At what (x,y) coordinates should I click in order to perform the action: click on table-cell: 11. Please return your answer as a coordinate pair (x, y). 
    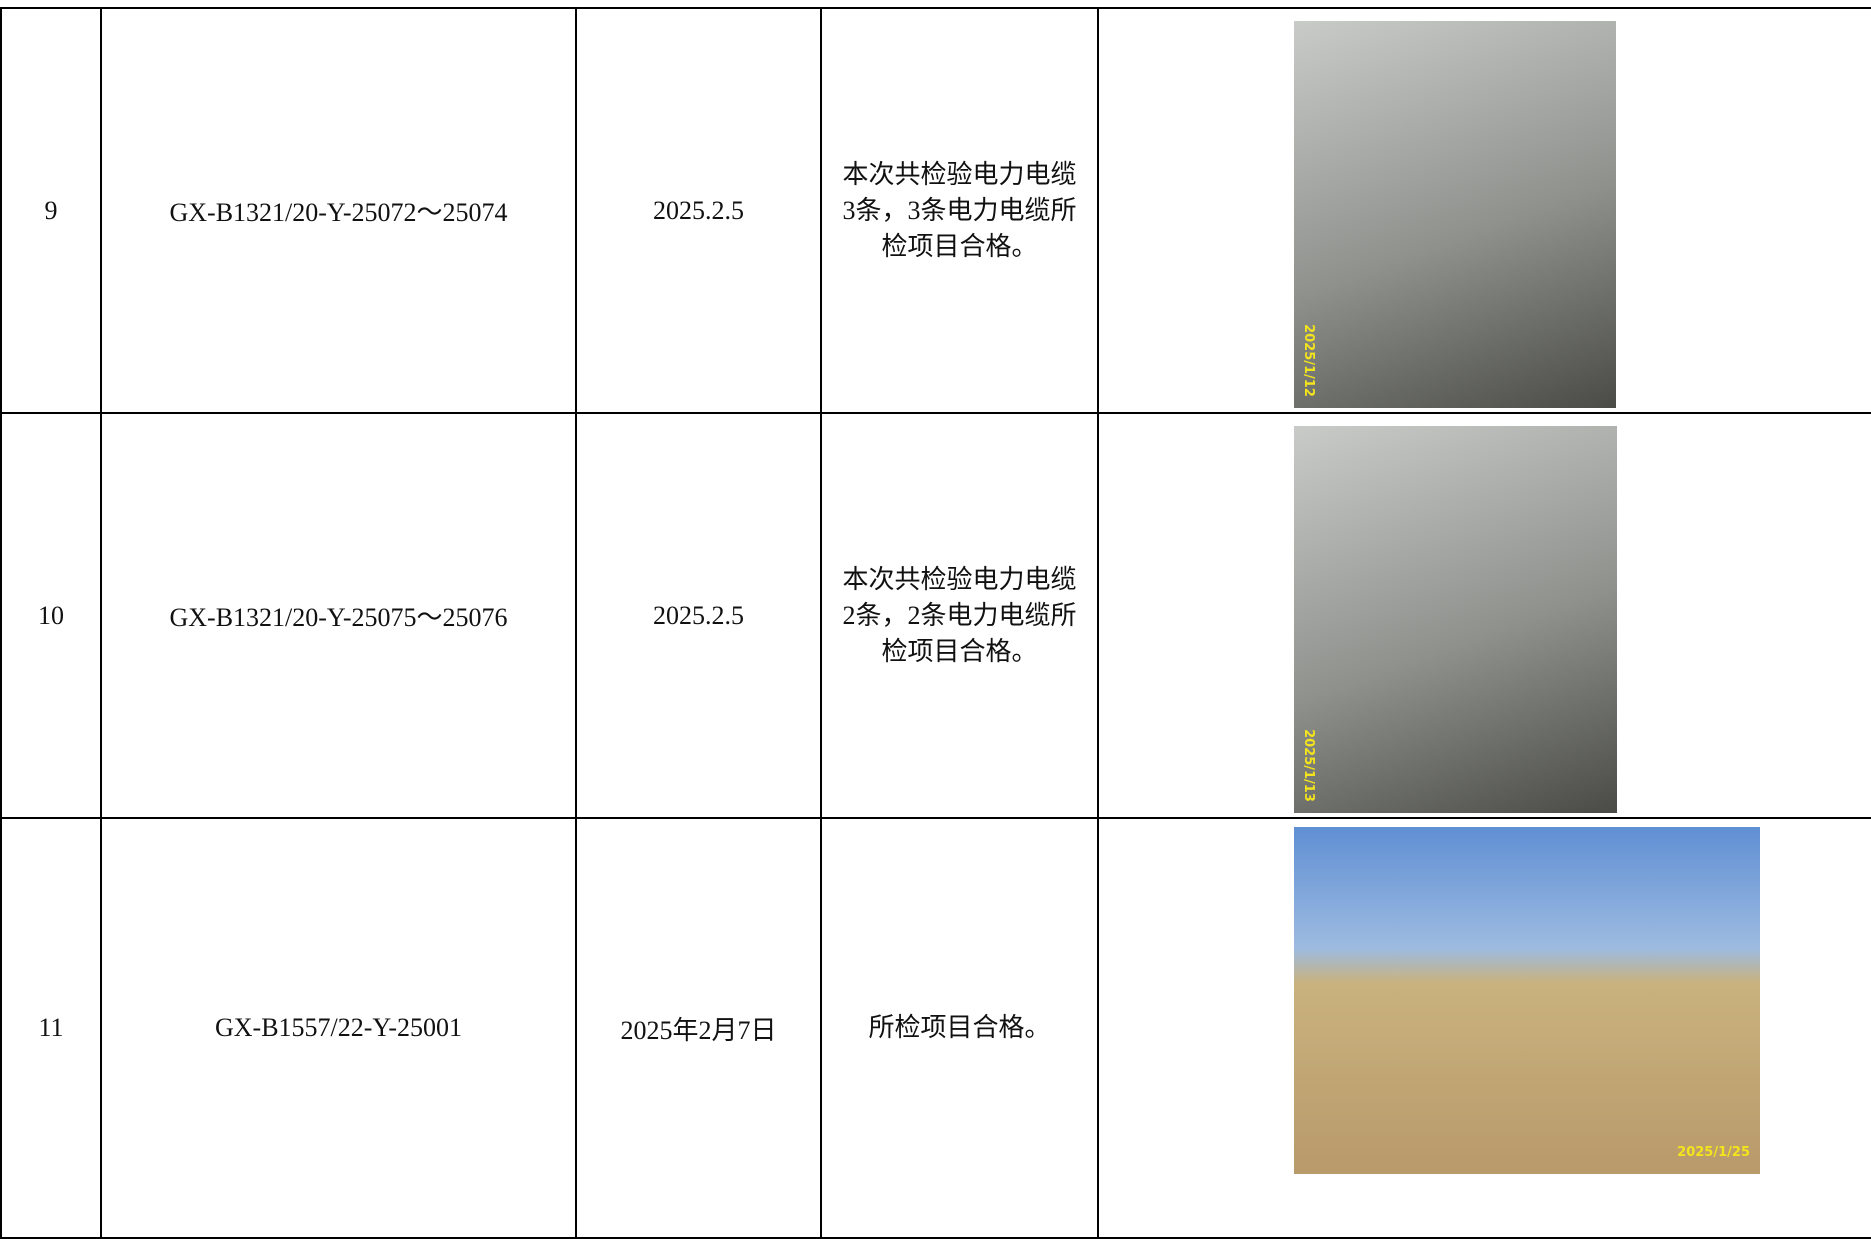
    Looking at the image, I should click on (51, 1028).